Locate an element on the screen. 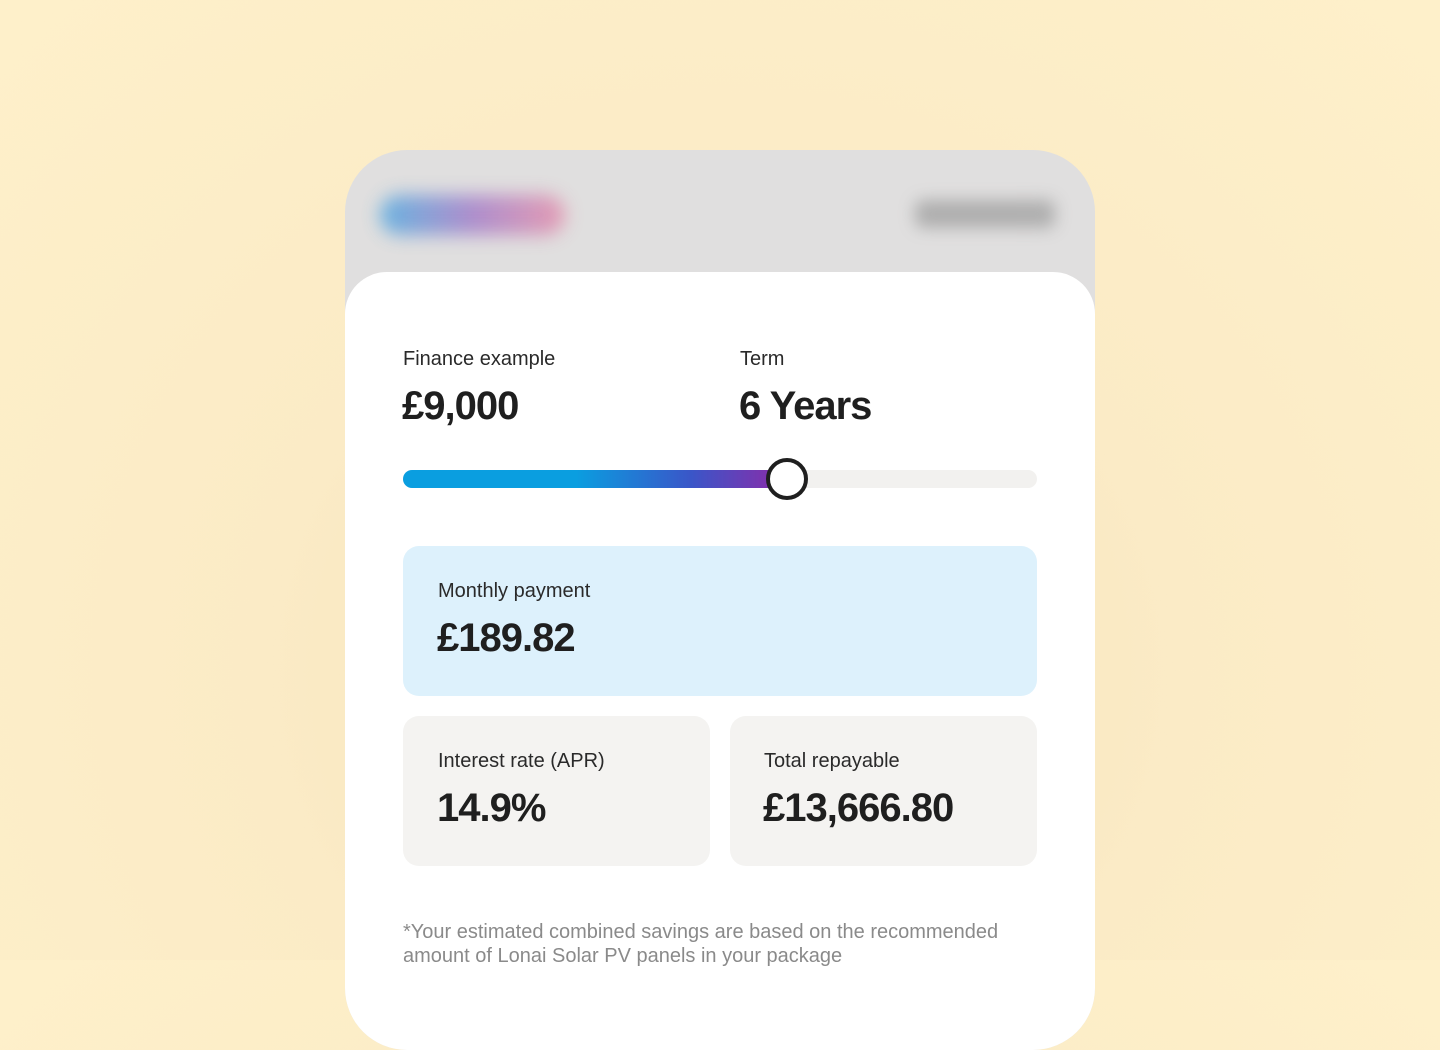  total-value: £13,666.80 is located at coordinates (858, 808).